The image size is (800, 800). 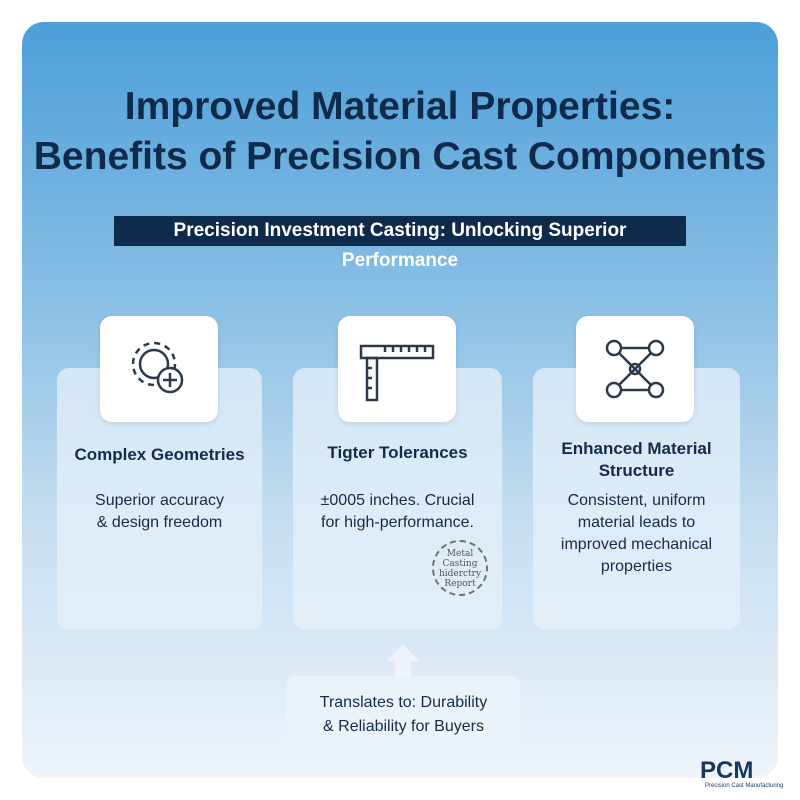 I want to click on ruler-square-icon, so click(x=397, y=369).